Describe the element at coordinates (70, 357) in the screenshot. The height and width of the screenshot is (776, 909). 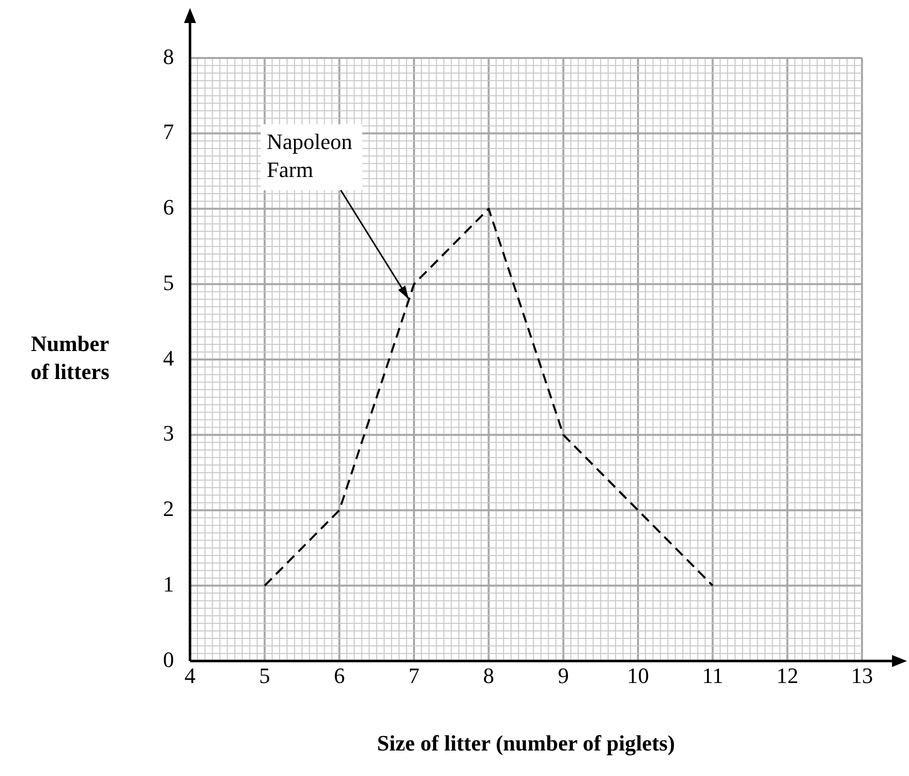
I see `y-axis-title: Number of litters` at that location.